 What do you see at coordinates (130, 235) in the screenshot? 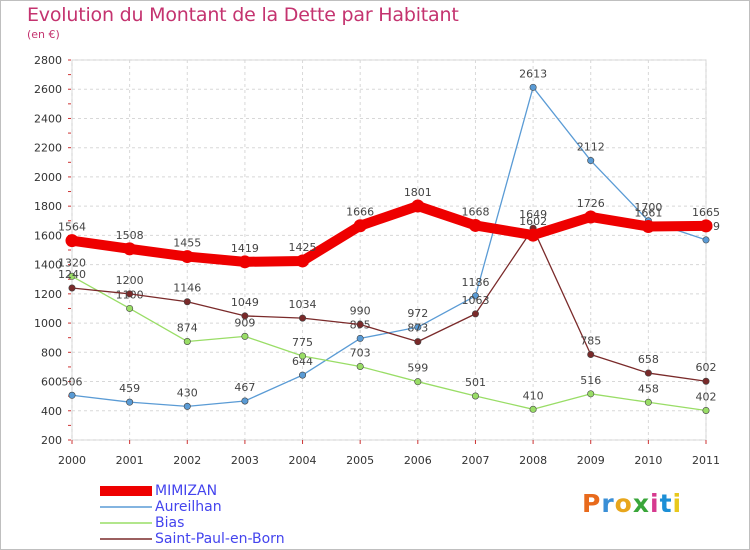
I see `data-label-mimizan: 1508` at bounding box center [130, 235].